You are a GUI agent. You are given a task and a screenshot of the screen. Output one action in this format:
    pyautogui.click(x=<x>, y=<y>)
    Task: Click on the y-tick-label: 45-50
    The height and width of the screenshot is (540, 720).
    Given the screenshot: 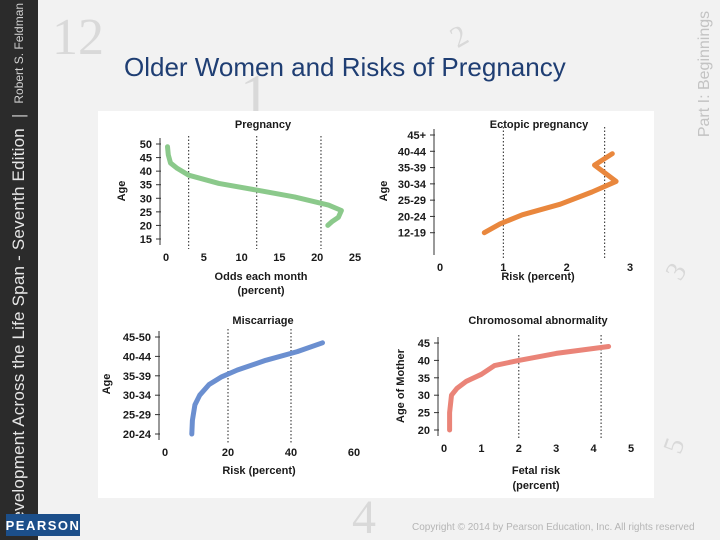 What is the action you would take?
    pyautogui.click(x=137, y=338)
    